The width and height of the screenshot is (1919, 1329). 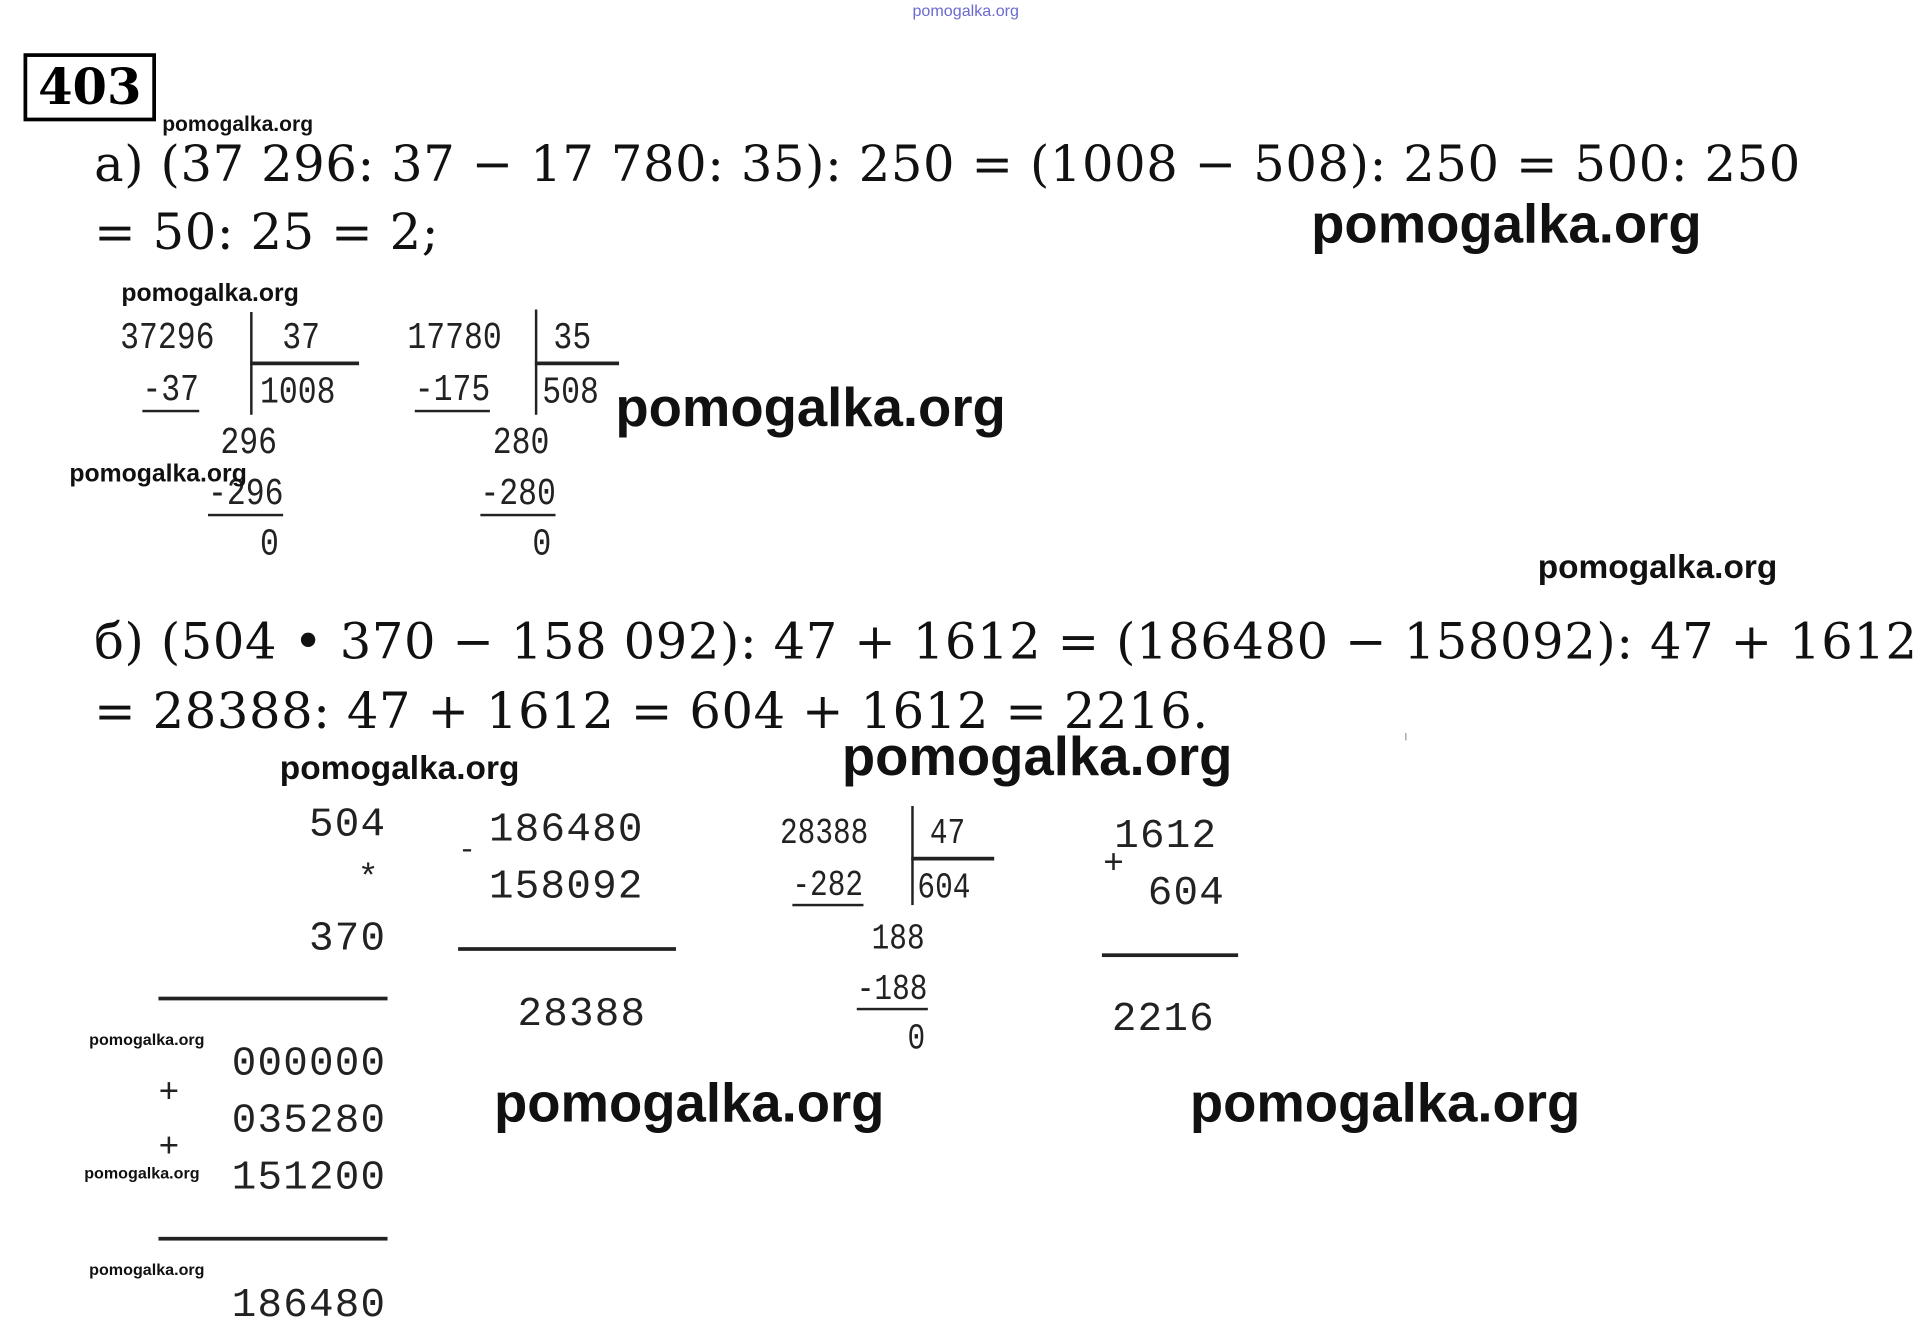 What do you see at coordinates (309, 1305) in the screenshot?
I see `product: 186480` at bounding box center [309, 1305].